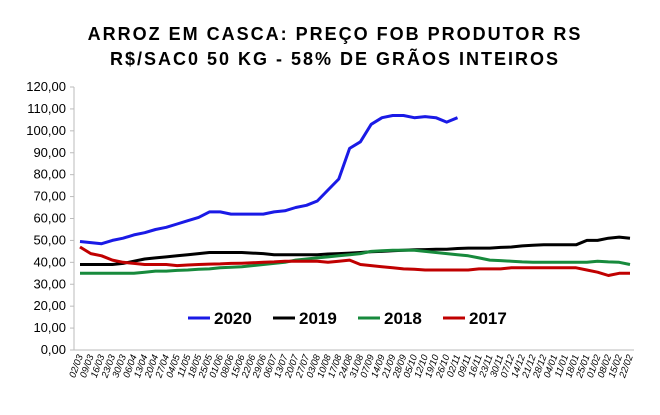  What do you see at coordinates (49, 305) in the screenshot?
I see `y-tick-label: 20,00` at bounding box center [49, 305].